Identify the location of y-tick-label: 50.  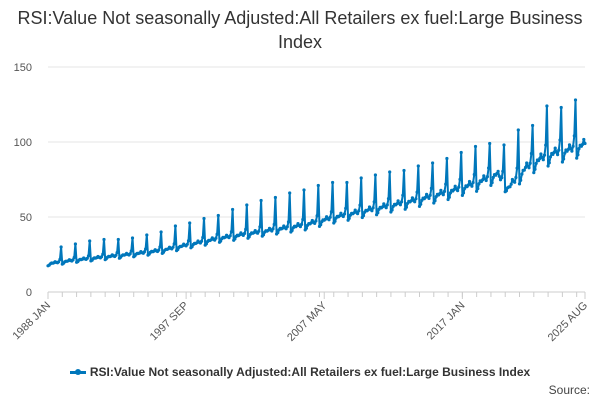
(26, 218).